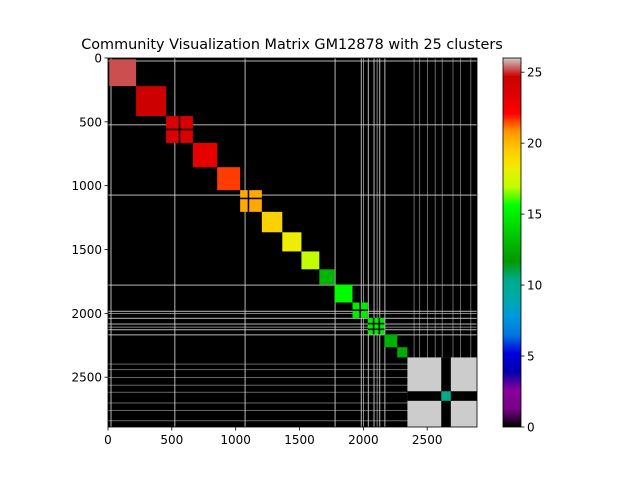 The width and height of the screenshot is (640, 480). I want to click on colorbar-tick-label: 25, so click(534, 73).